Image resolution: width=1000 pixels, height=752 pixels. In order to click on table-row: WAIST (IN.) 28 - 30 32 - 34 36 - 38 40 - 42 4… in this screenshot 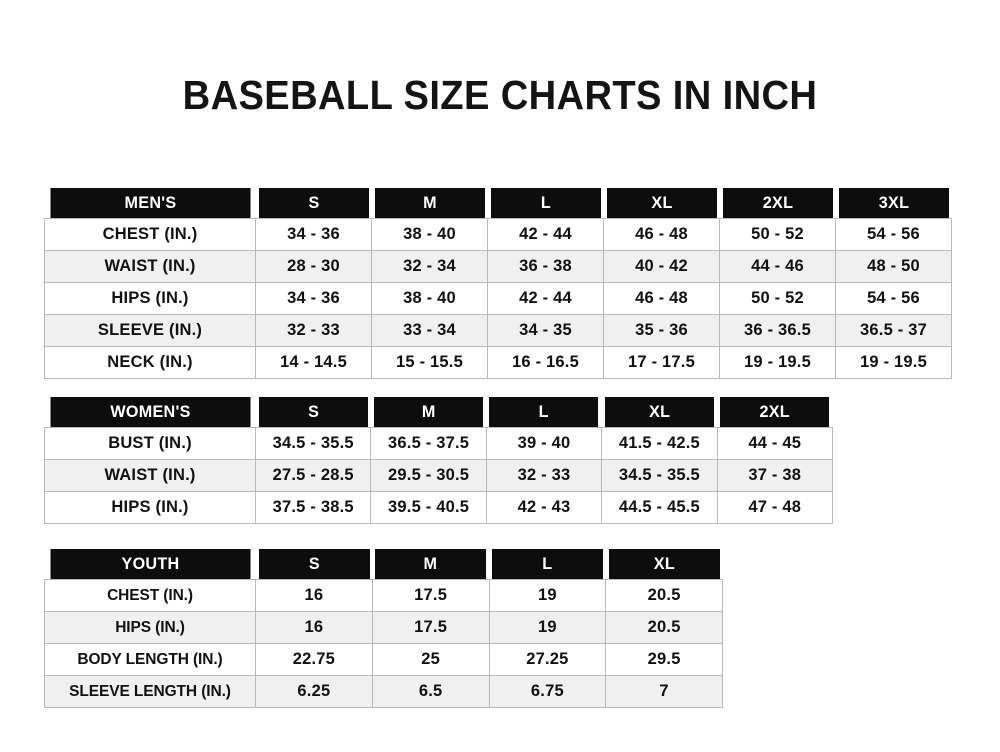, I will do `click(498, 266)`.